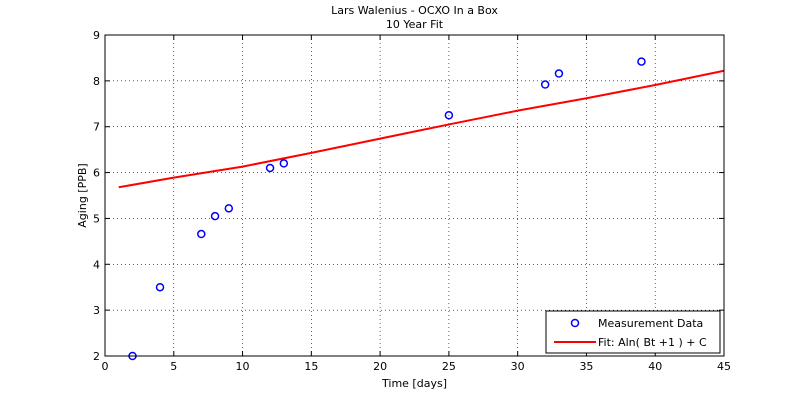  Describe the element at coordinates (575, 323) in the screenshot. I see `legend-marker-measurement` at that location.